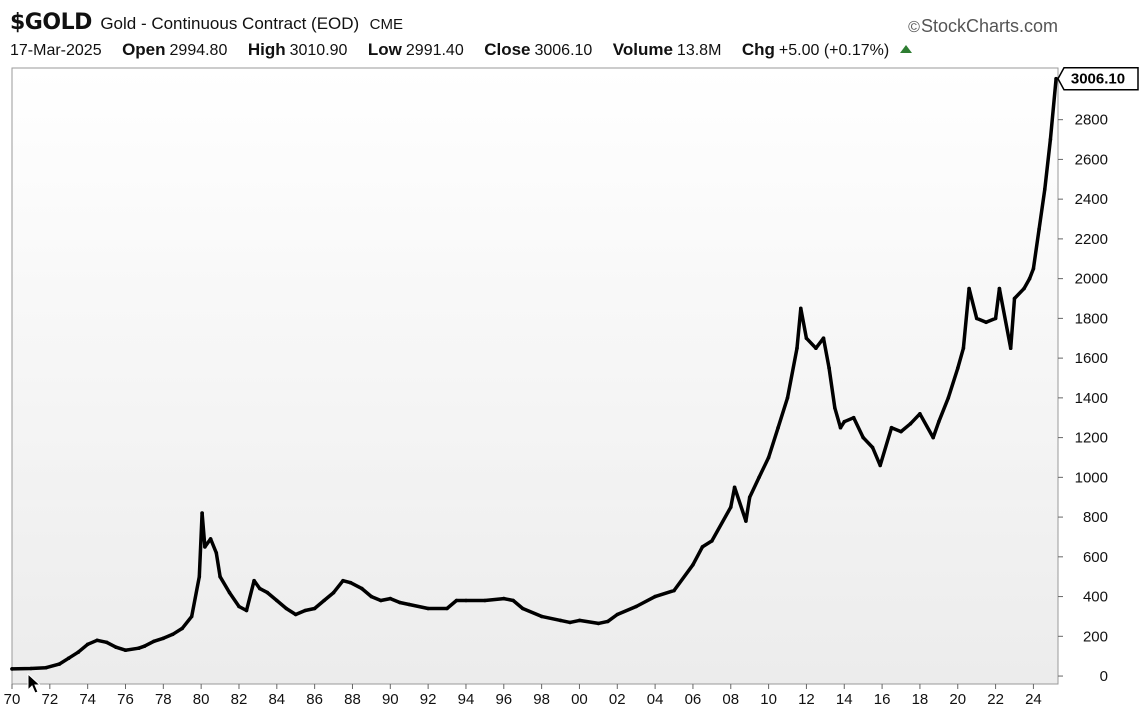 This screenshot has height=718, width=1148. Describe the element at coordinates (1095, 557) in the screenshot. I see `y-tick-label: 600` at that location.